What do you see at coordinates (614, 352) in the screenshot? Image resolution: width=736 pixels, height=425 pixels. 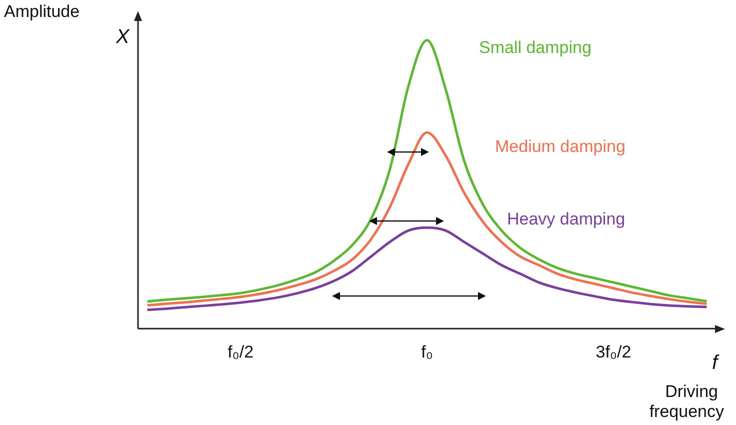 I see `x-tick-label: 3f₀/2` at bounding box center [614, 352].